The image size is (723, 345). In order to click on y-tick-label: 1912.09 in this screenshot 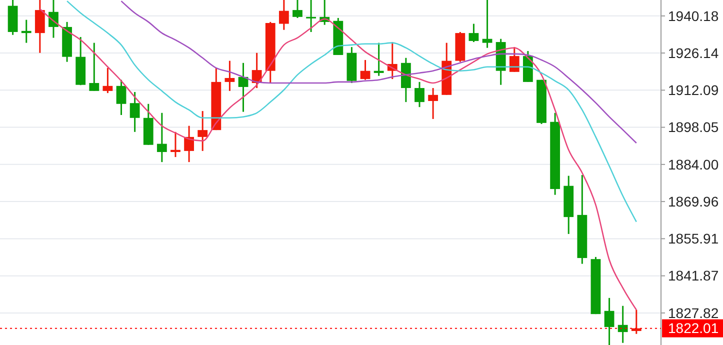, I will do `click(693, 90)`.